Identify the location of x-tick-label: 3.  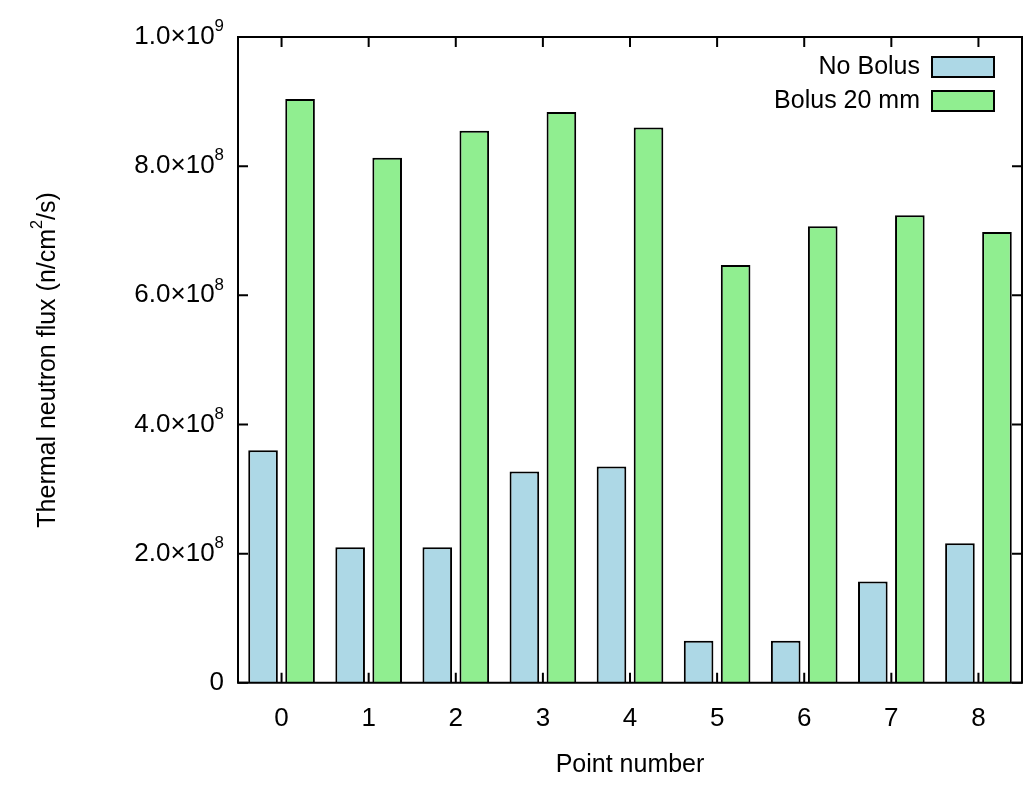
(543, 716).